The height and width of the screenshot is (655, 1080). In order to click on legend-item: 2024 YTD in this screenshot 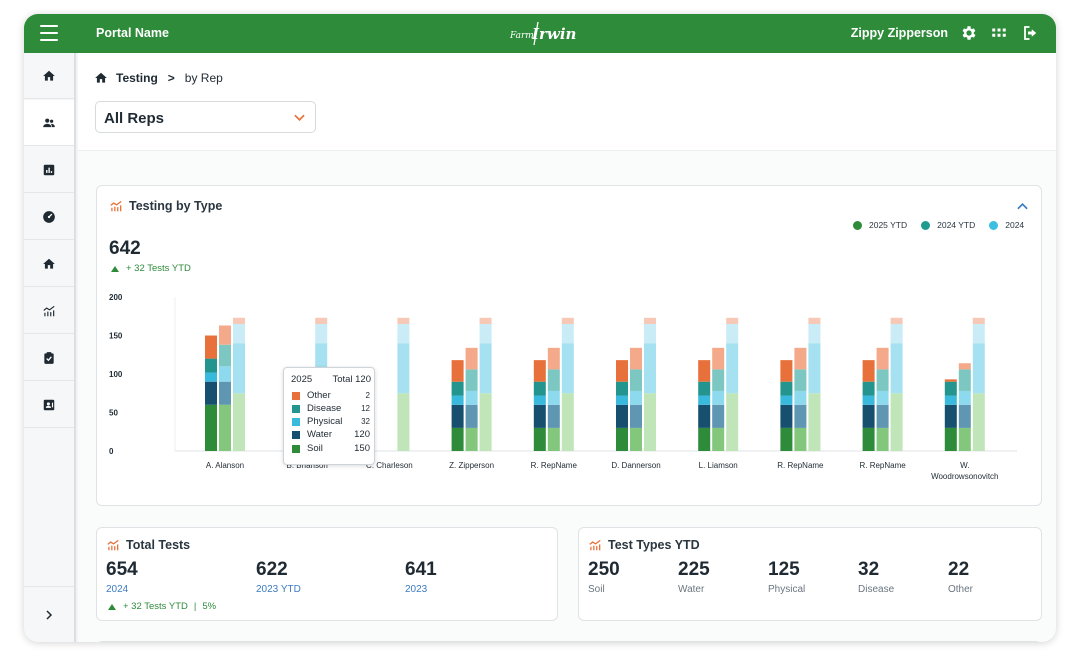, I will do `click(948, 225)`.